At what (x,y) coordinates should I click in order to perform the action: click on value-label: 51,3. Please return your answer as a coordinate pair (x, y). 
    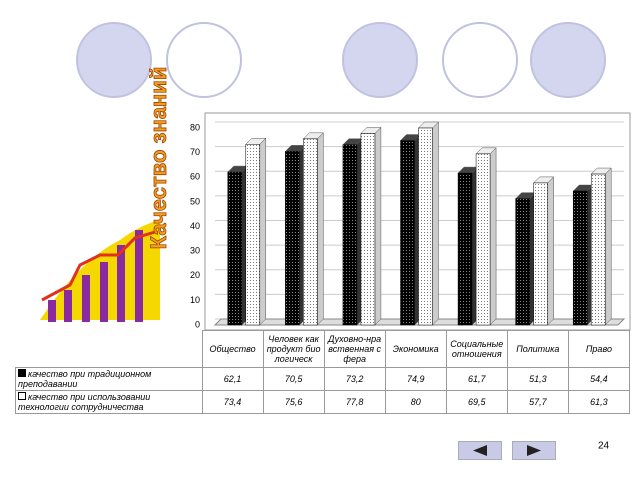
    Looking at the image, I should click on (537, 379).